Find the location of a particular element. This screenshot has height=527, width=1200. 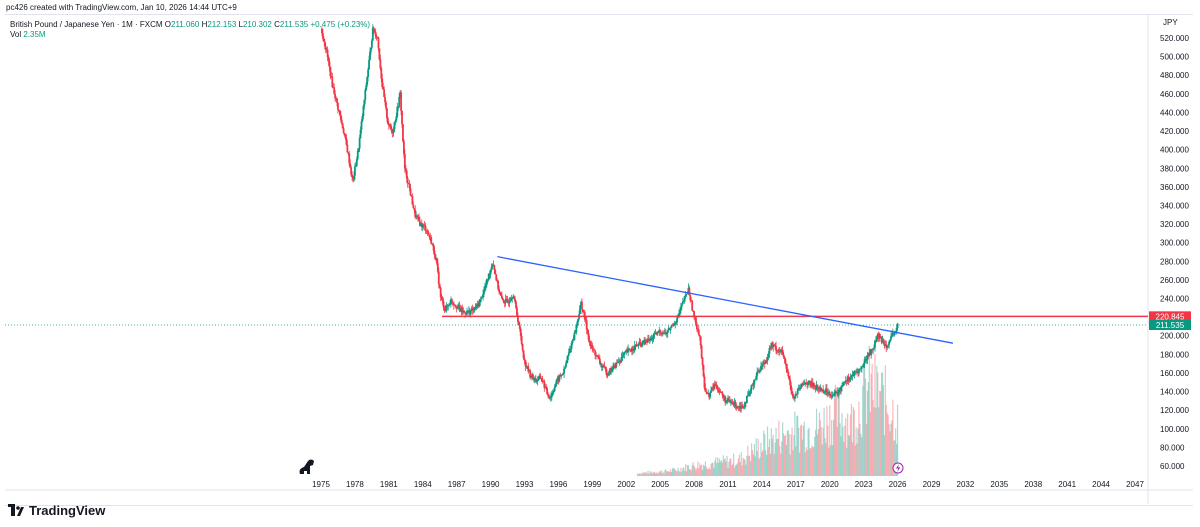

resistance-price-tag: 220.845 is located at coordinates (1170, 316).